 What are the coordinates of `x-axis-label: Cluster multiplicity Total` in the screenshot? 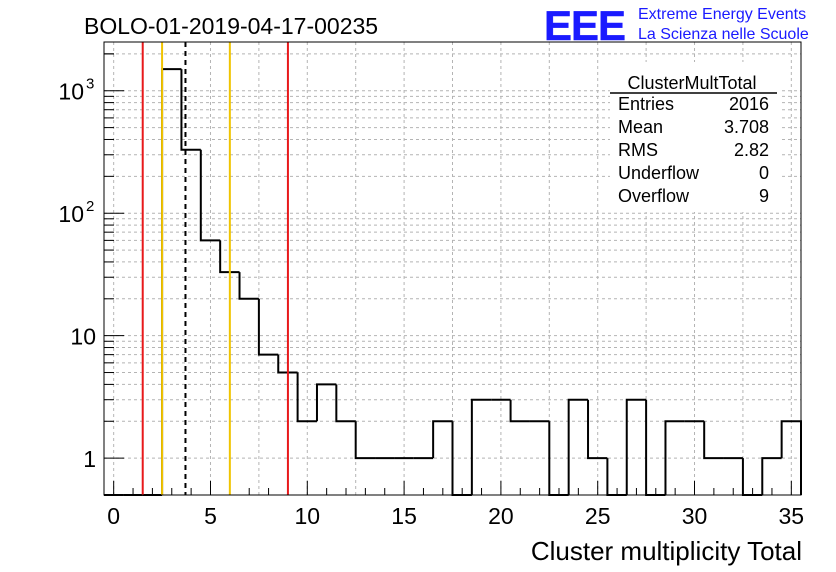 It's located at (666, 551).